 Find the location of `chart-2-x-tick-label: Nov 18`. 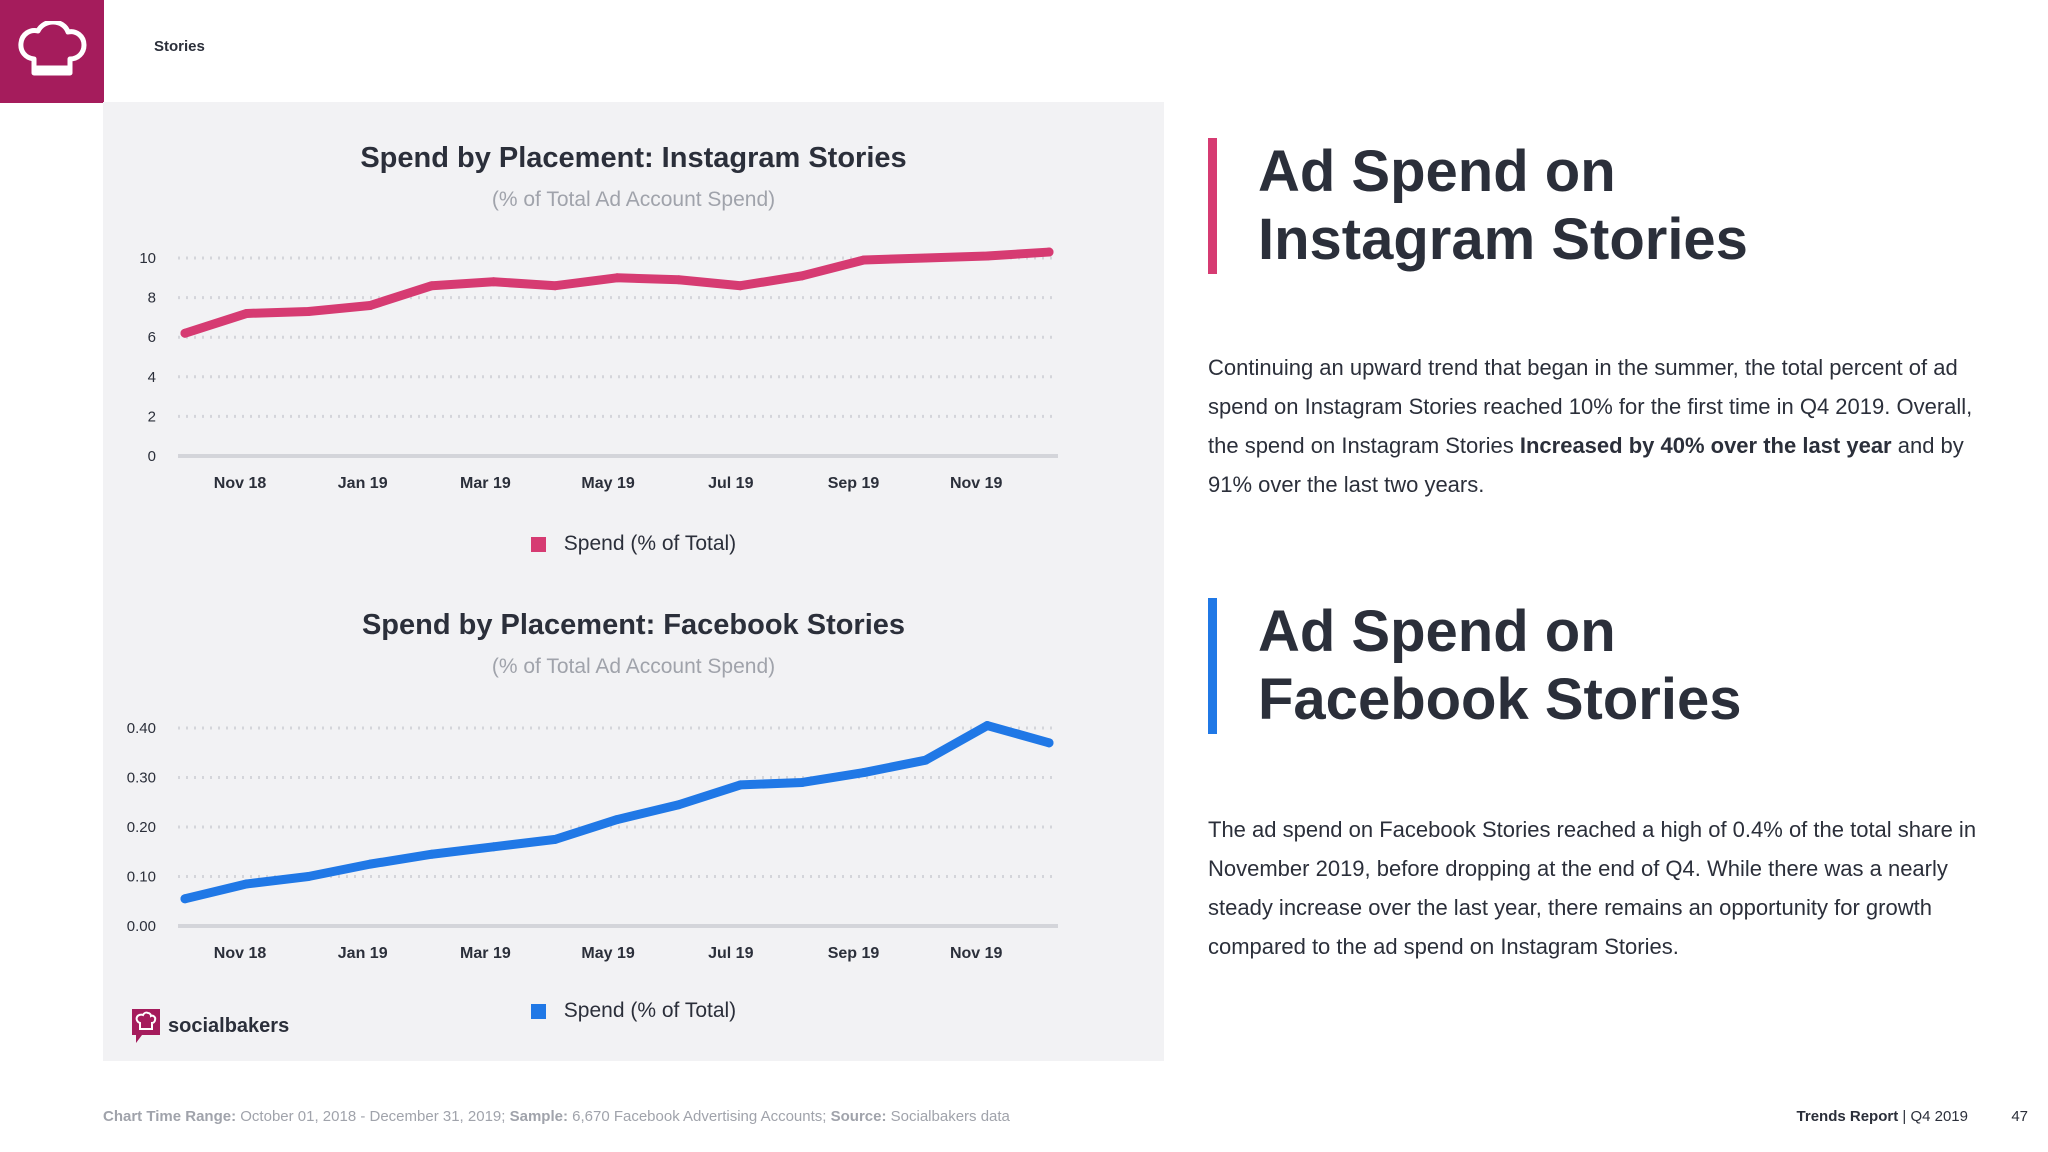

chart-2-x-tick-label: Nov 18 is located at coordinates (240, 953).